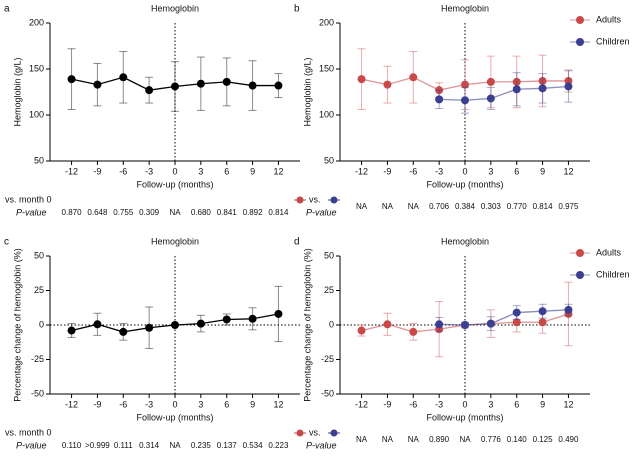 This screenshot has height=459, width=640. Describe the element at coordinates (36, 114) in the screenshot. I see `y-tick-label: 100` at that location.